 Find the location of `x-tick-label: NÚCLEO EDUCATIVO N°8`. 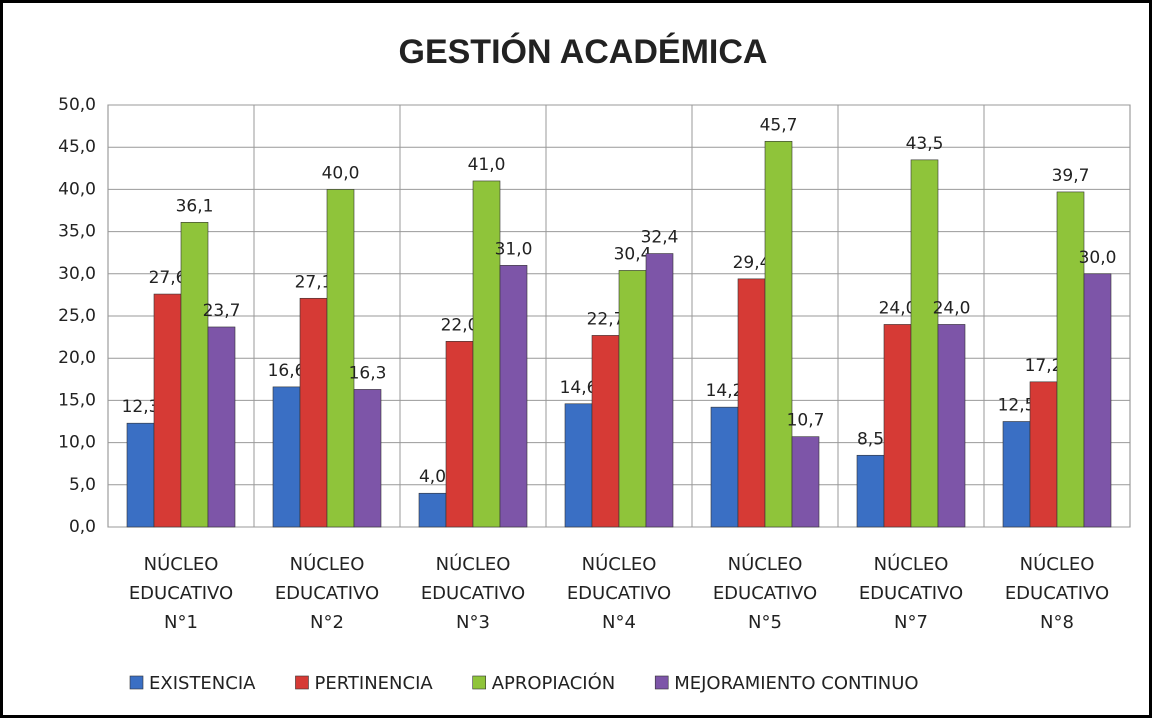

x-tick-label: NÚCLEO EDUCATIVO N°8 is located at coordinates (1057, 593).